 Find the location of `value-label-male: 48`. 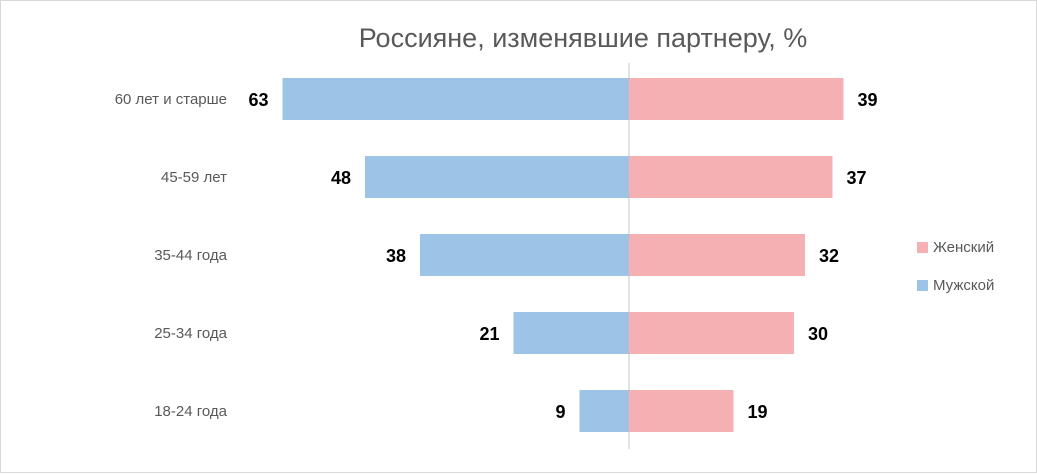

value-label-male: 48 is located at coordinates (341, 178).